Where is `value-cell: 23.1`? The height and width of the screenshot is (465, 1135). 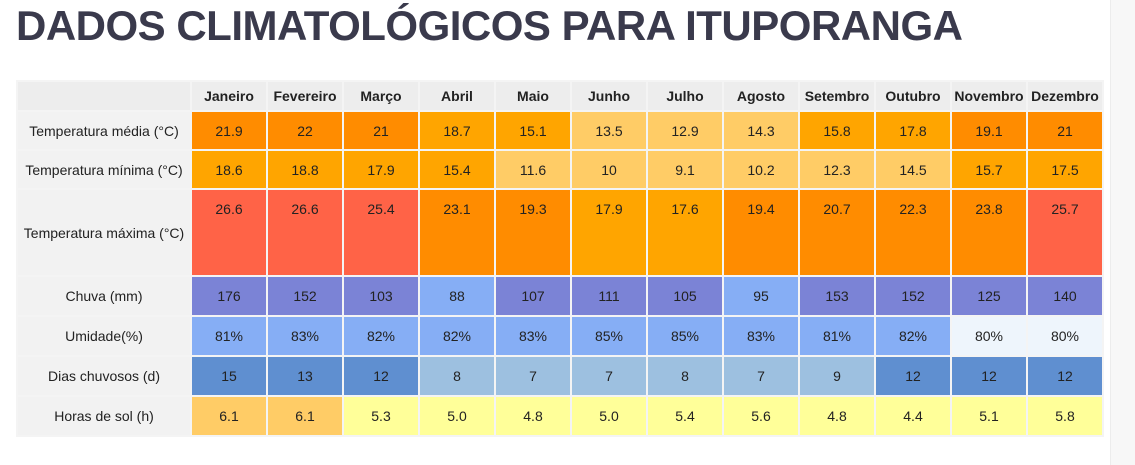 value-cell: 23.1 is located at coordinates (457, 232).